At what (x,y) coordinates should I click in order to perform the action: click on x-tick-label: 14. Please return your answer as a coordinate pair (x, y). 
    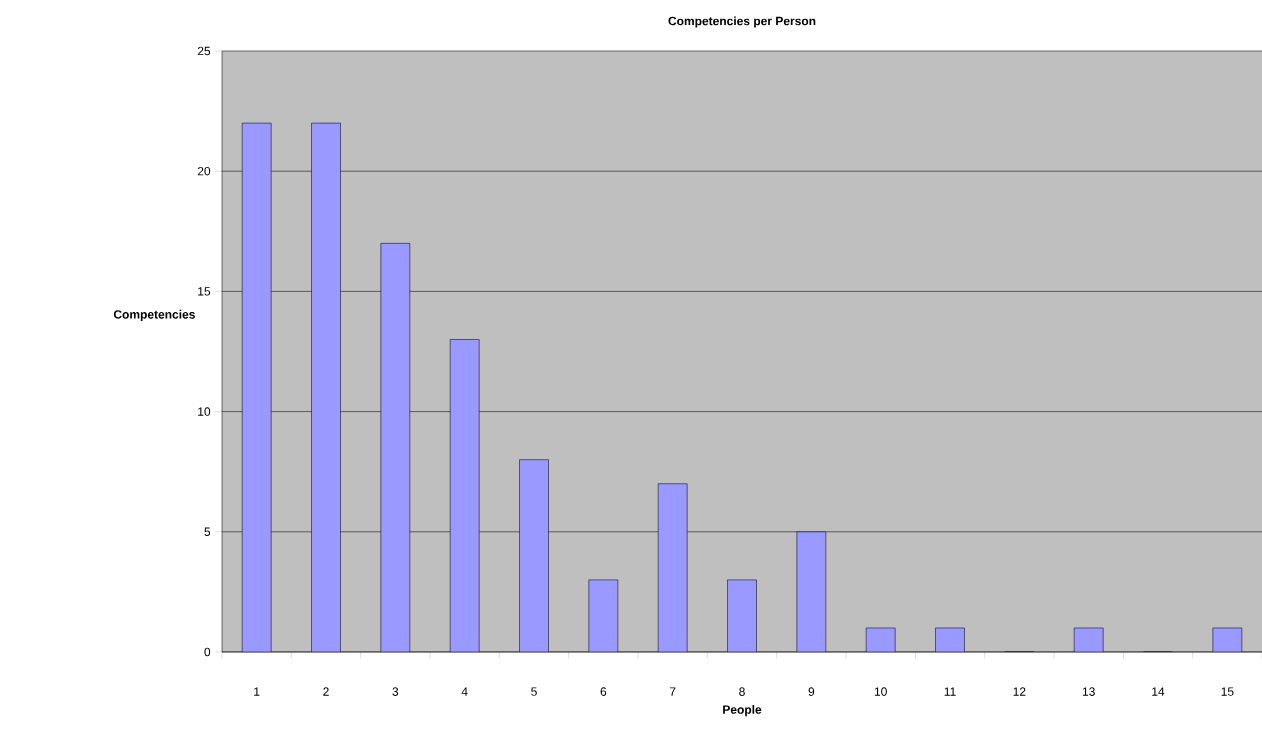
    Looking at the image, I should click on (1158, 691).